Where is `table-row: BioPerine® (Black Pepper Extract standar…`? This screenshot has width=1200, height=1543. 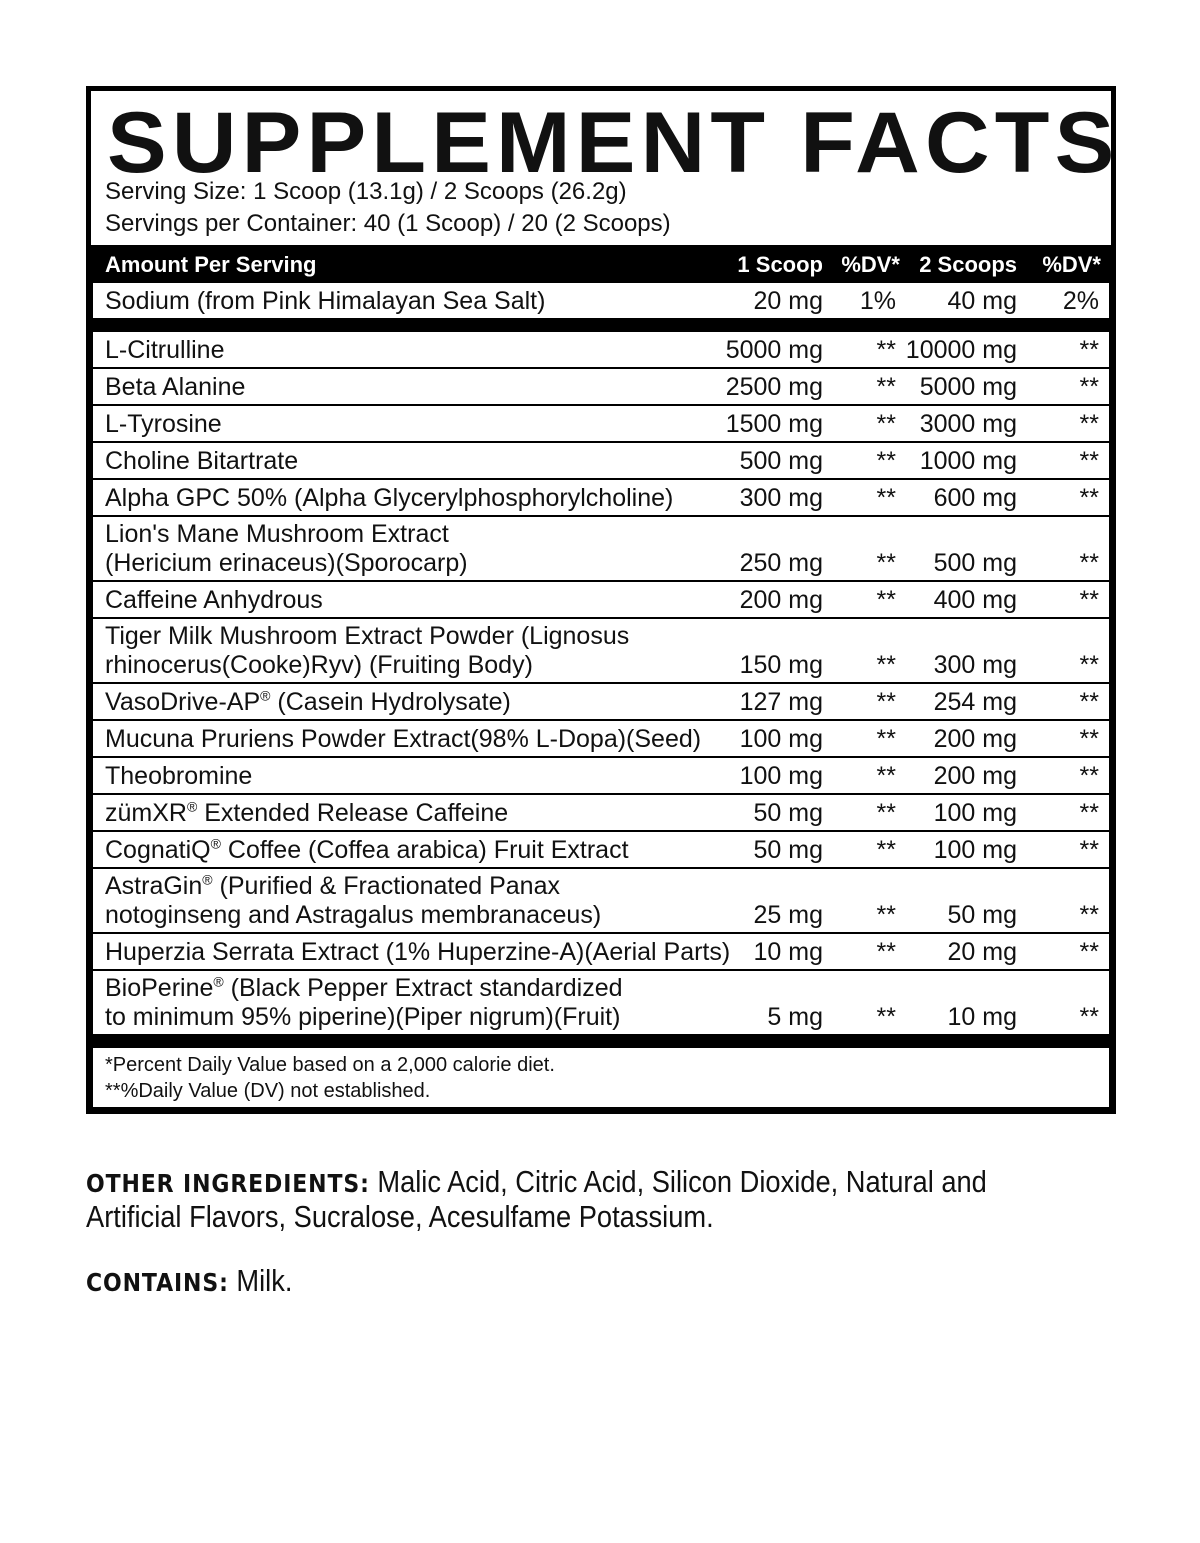 table-row: BioPerine® (Black Pepper Extract standar… is located at coordinates (601, 1002).